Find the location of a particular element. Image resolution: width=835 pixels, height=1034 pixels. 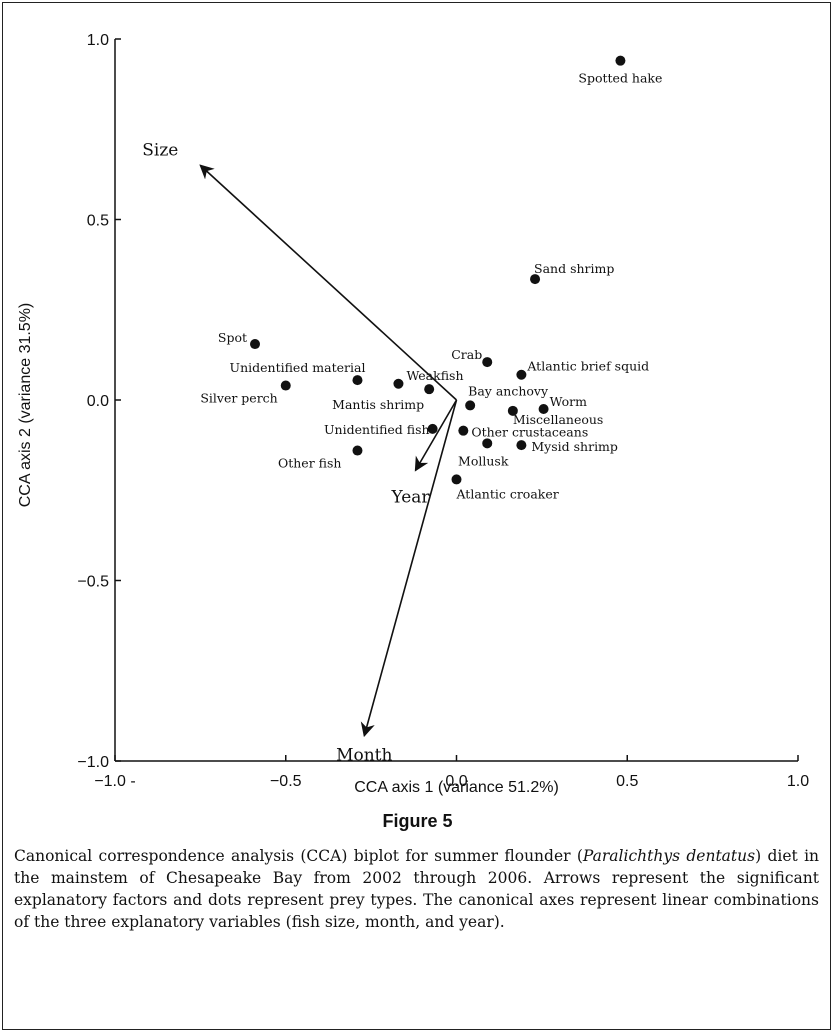

prey-point-sand-shrimp is located at coordinates (535, 279).